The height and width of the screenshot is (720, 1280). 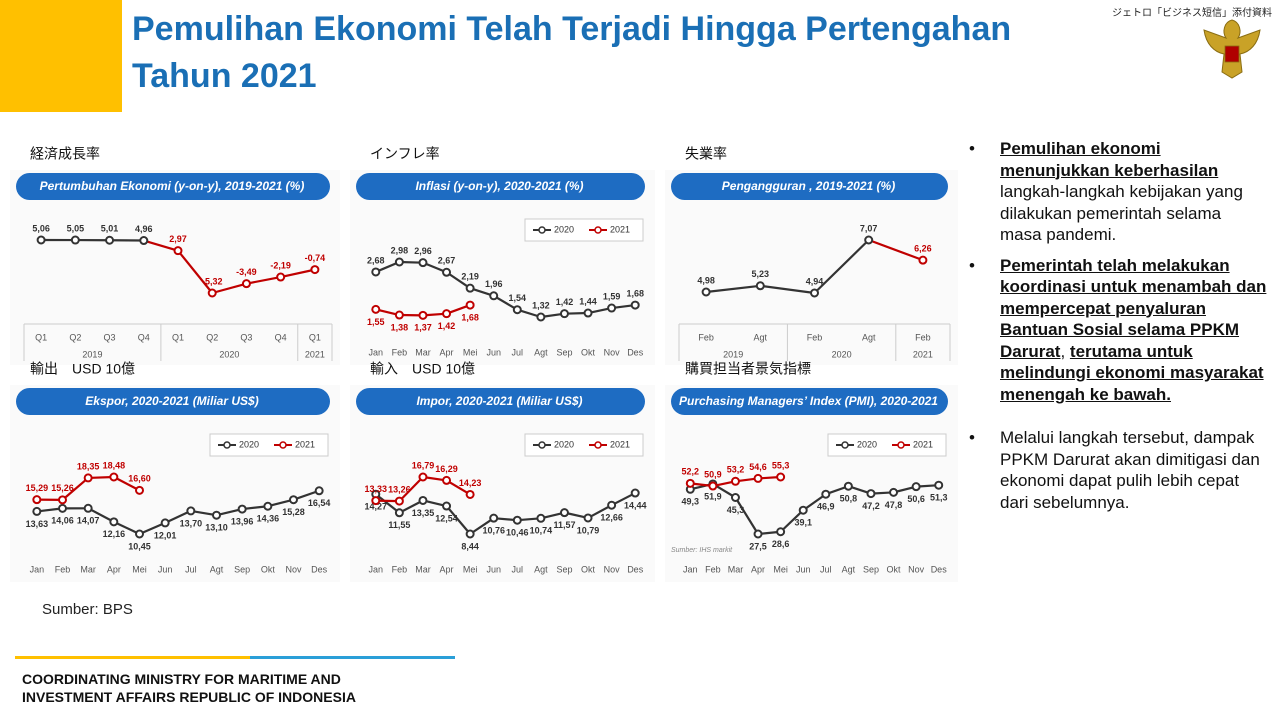 What do you see at coordinates (517, 533) in the screenshot?
I see `data-label: 10,46` at bounding box center [517, 533].